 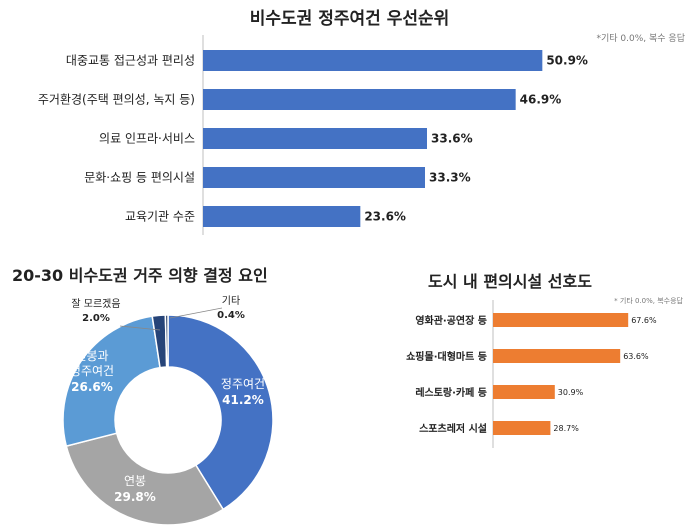 What do you see at coordinates (243, 400) in the screenshot?
I see `donut-slice-value: 41.2%` at bounding box center [243, 400].